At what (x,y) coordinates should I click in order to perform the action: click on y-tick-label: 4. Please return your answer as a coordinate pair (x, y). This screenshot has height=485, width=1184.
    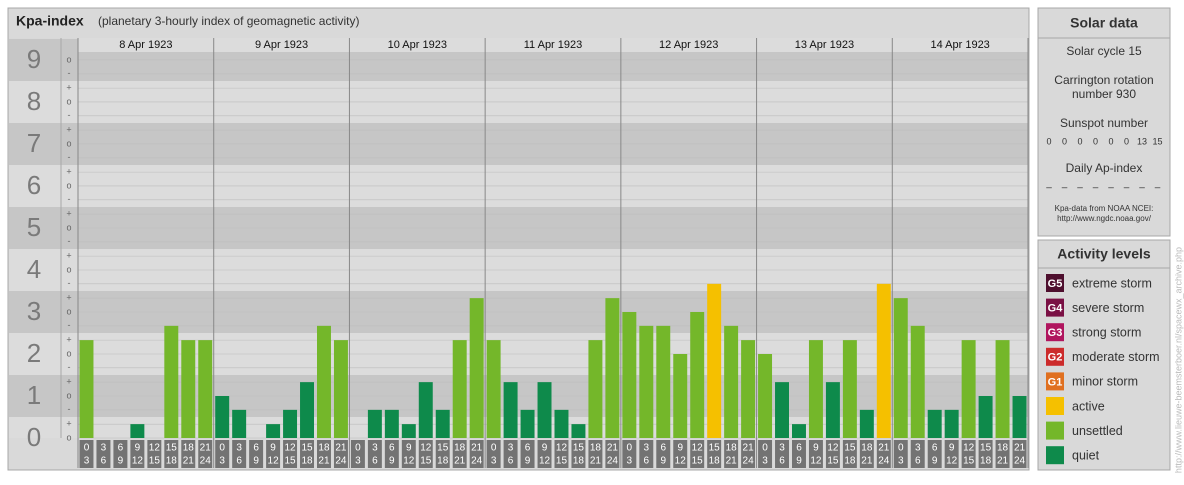
    Looking at the image, I should click on (34, 269).